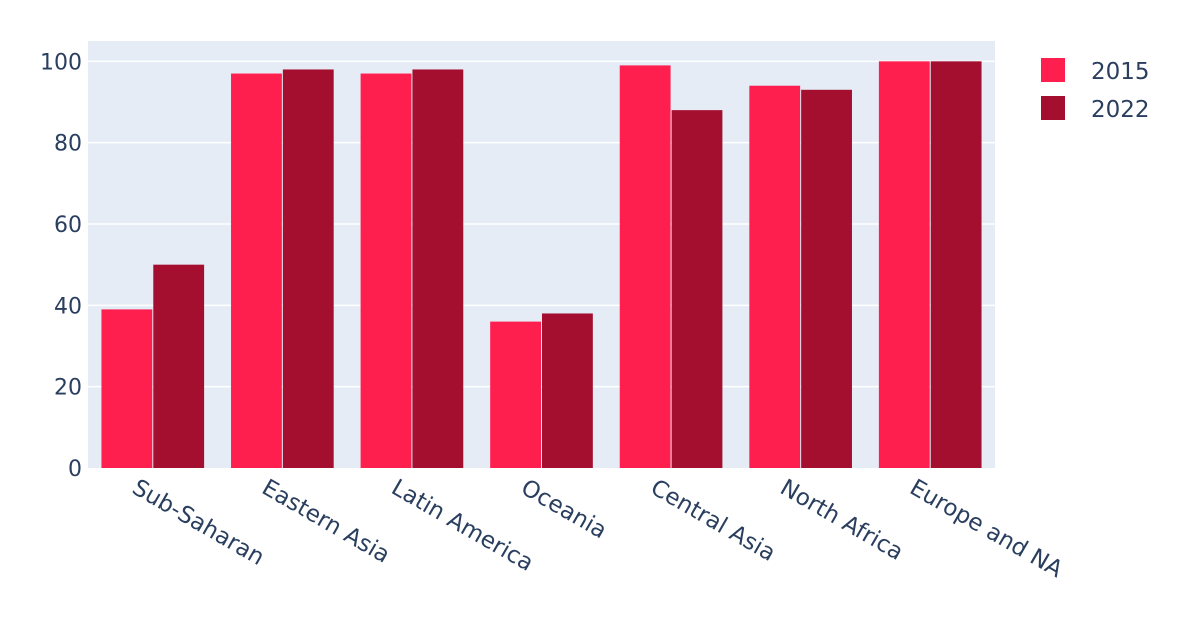  What do you see at coordinates (904, 264) in the screenshot?
I see `bar-2015-europe-and-na` at bounding box center [904, 264].